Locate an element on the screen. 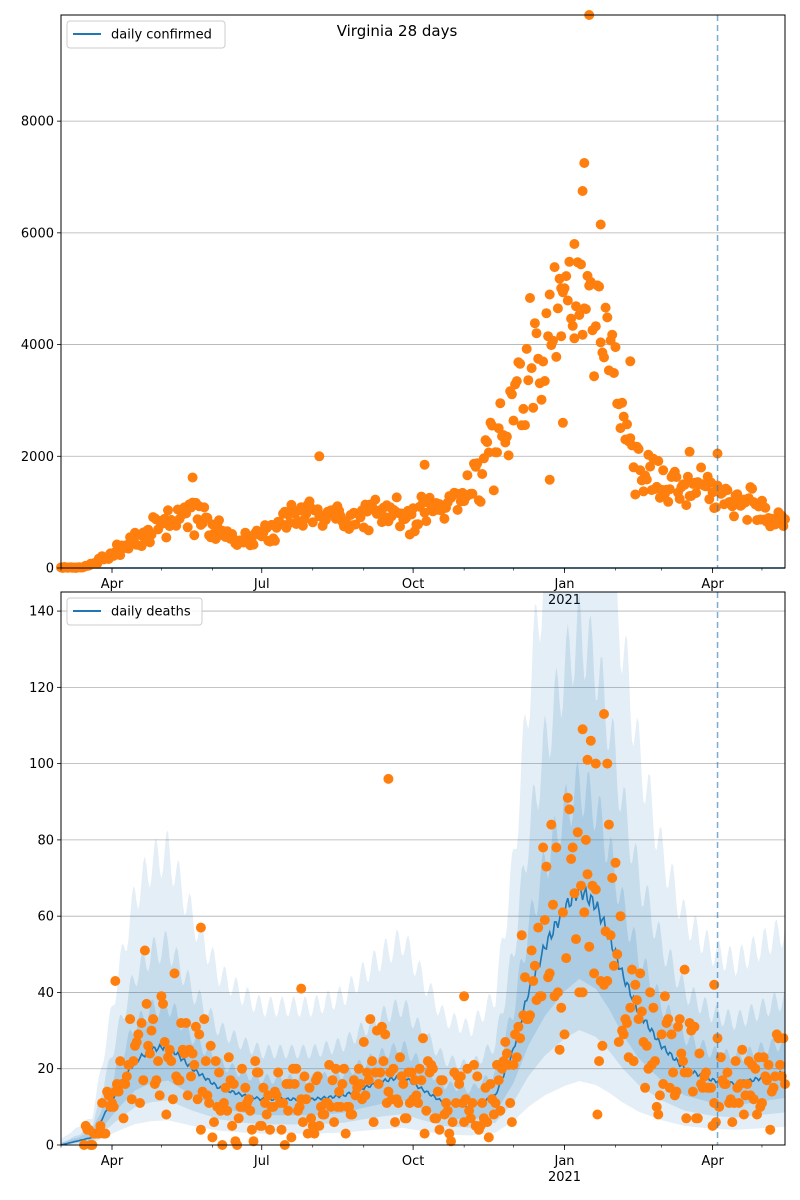 This screenshot has width=800, height=1200. p0-legend: daily confirmed is located at coordinates (146, 34).